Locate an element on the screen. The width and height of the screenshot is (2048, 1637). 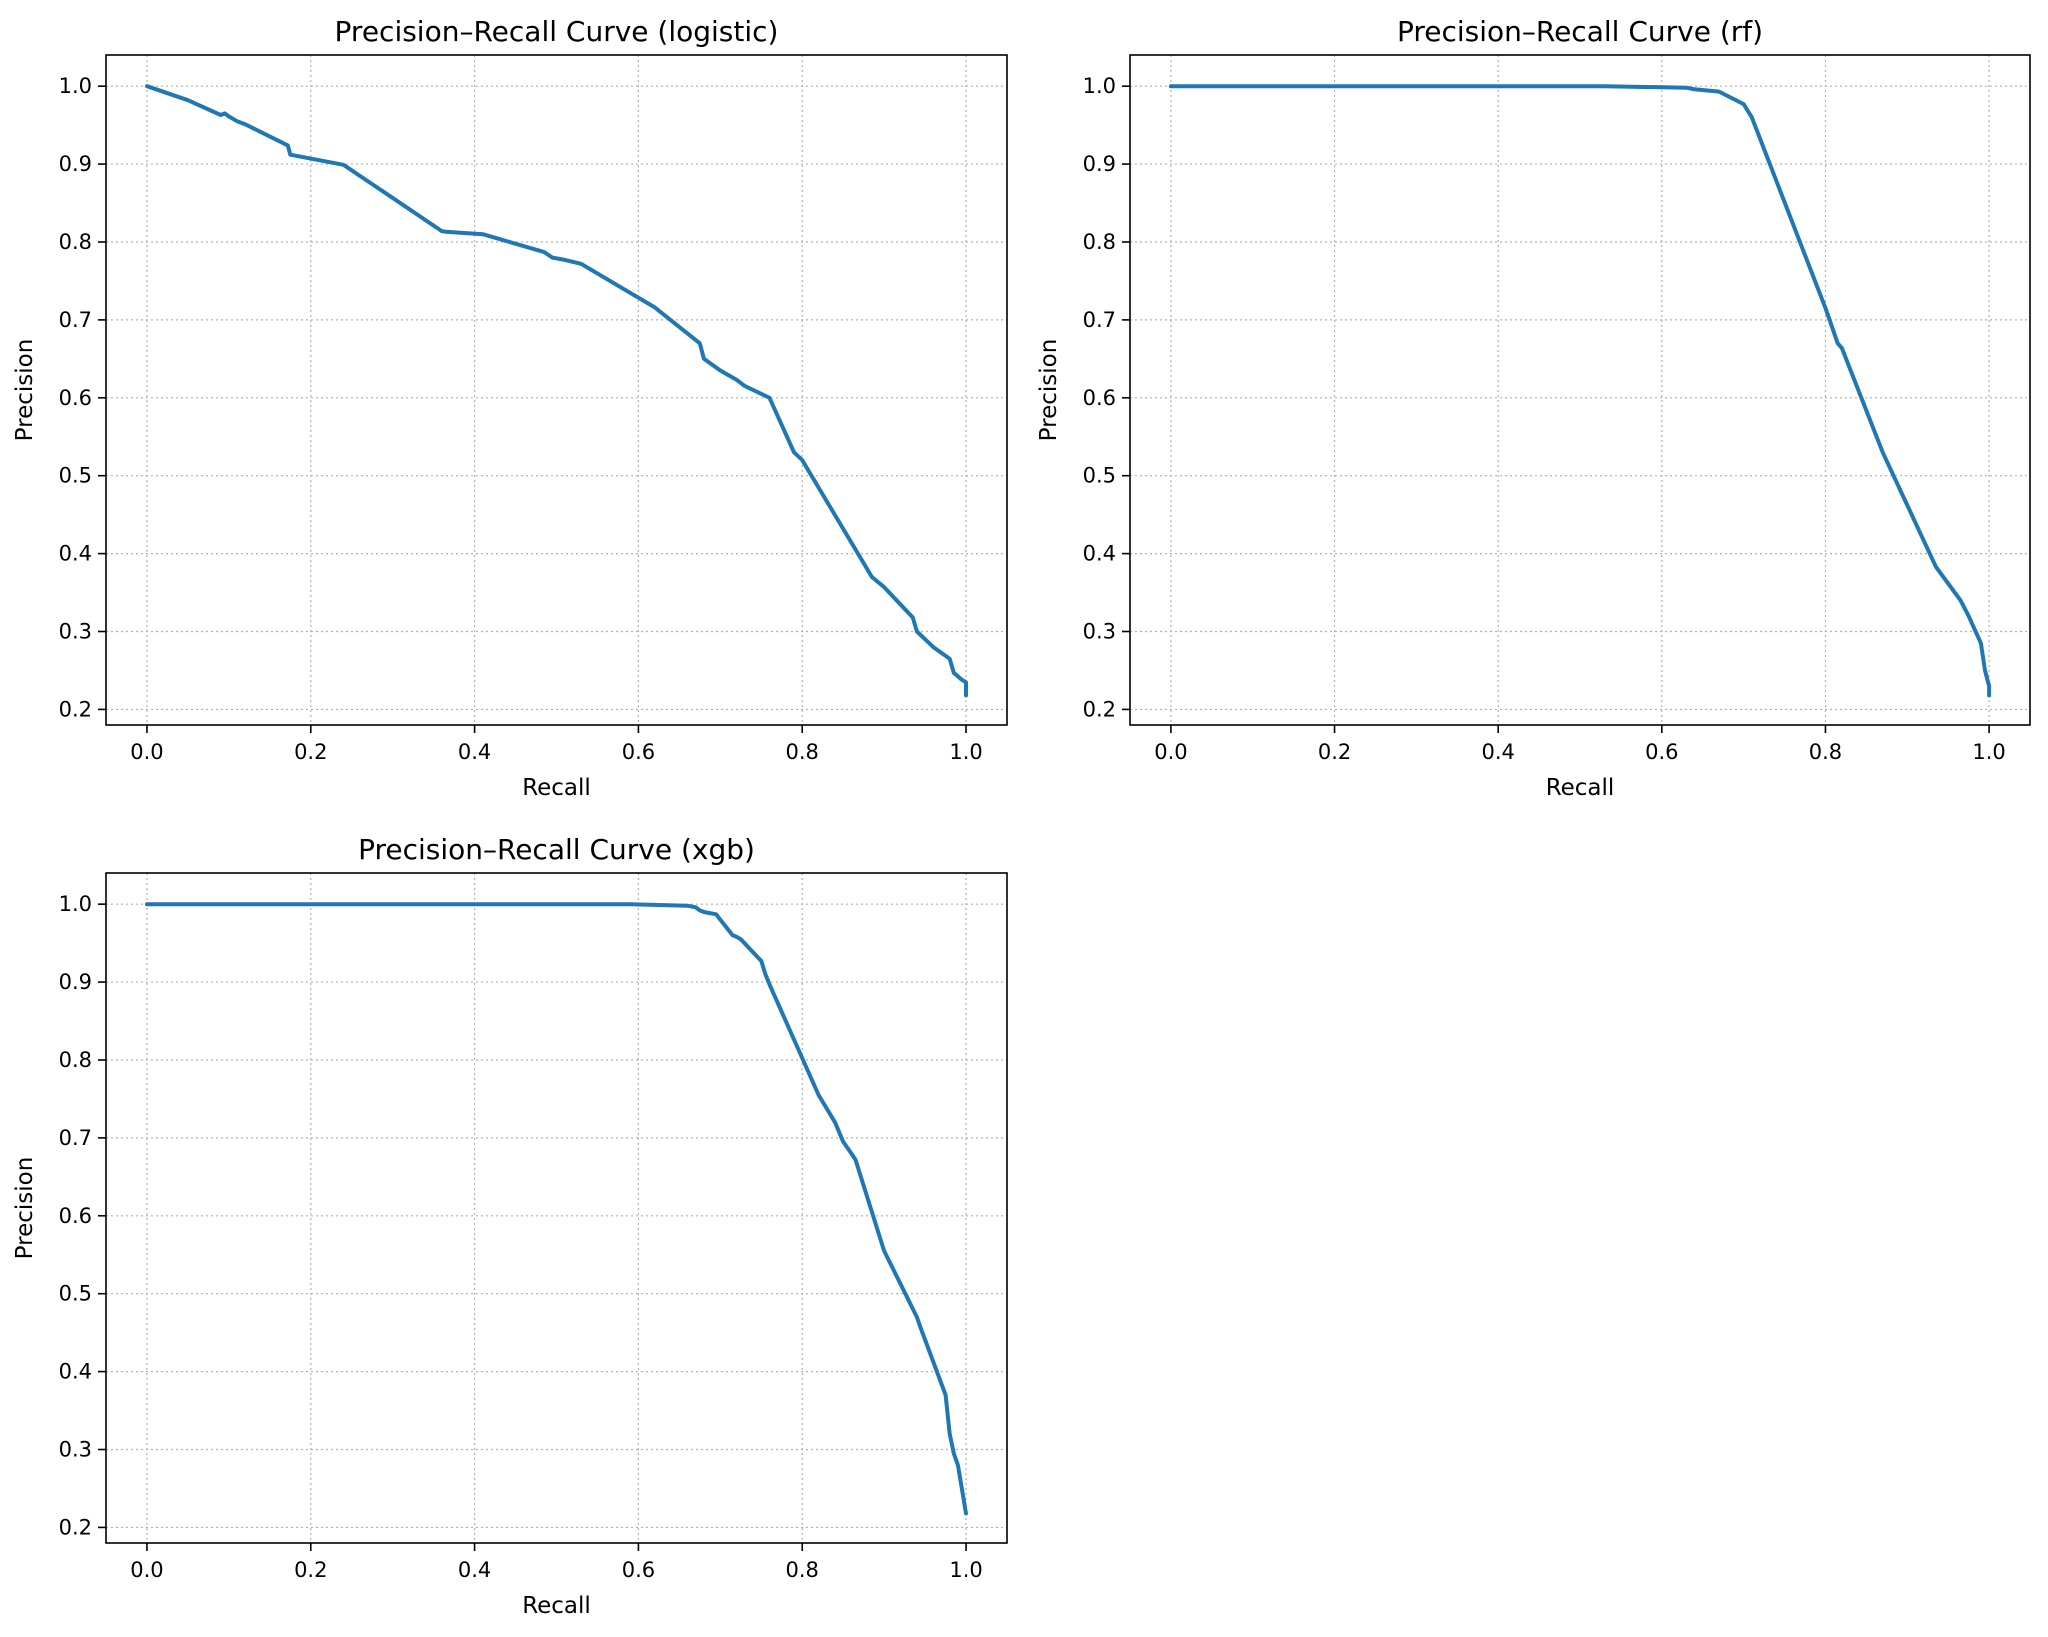
chart-title: Precision–Recall Curve (rf) is located at coordinates (1580, 31).